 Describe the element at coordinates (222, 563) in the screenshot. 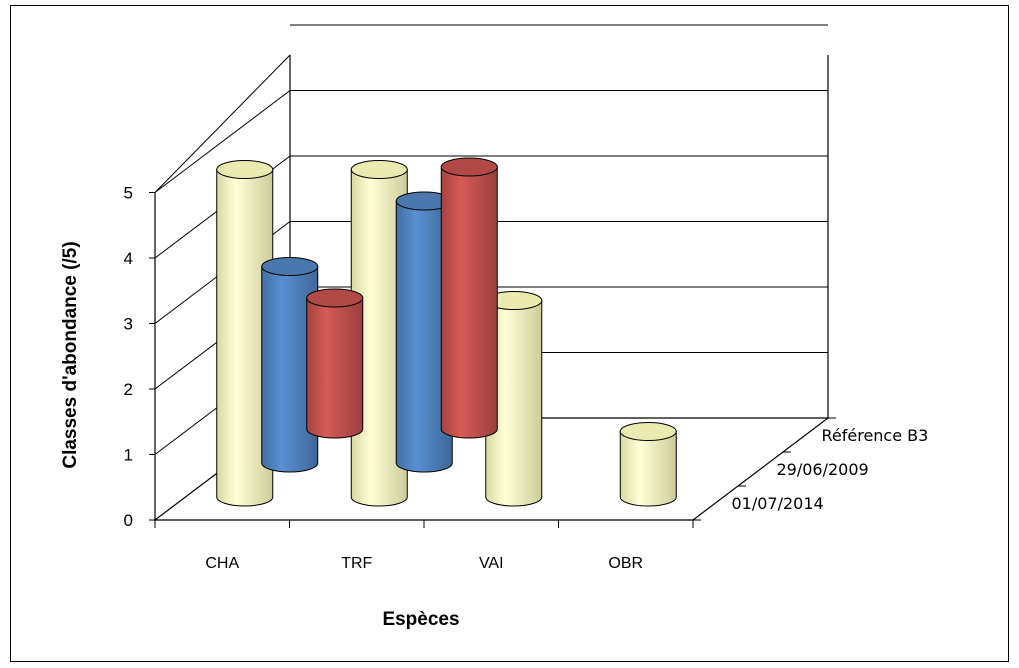

I see `category-label: CHA` at that location.